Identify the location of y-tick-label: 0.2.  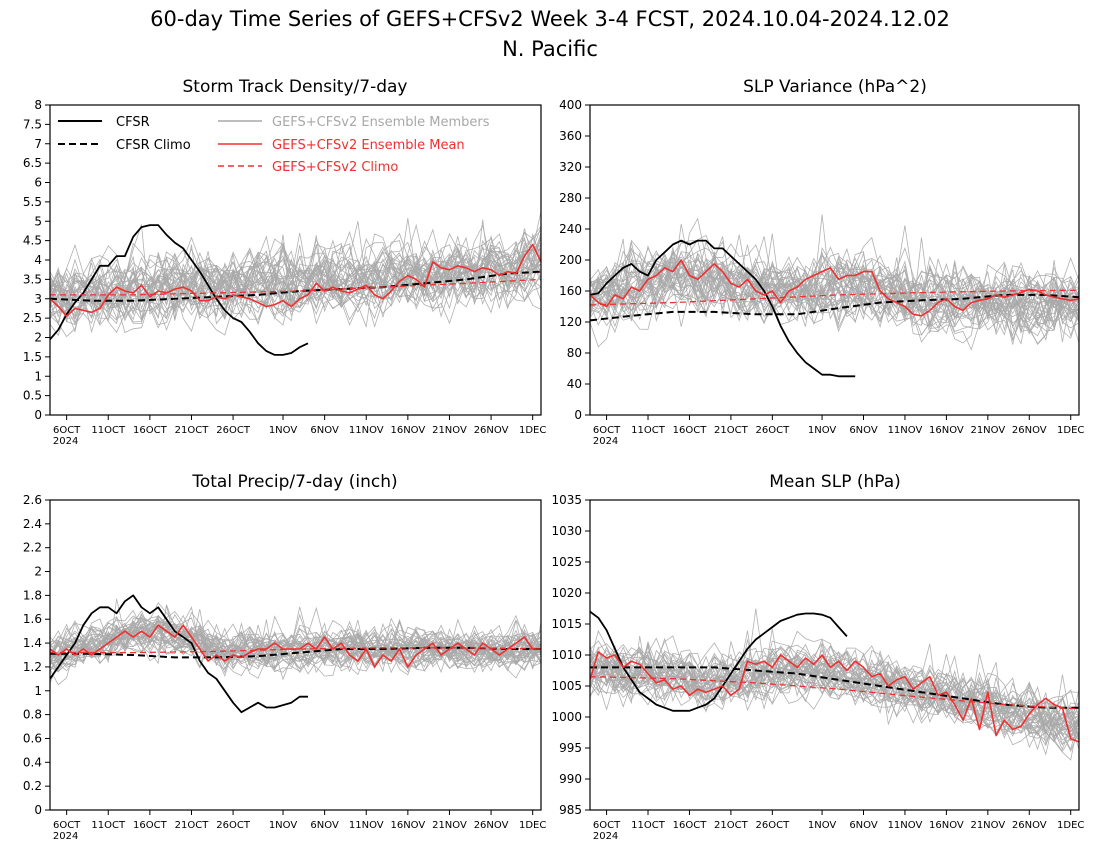
(32, 786).